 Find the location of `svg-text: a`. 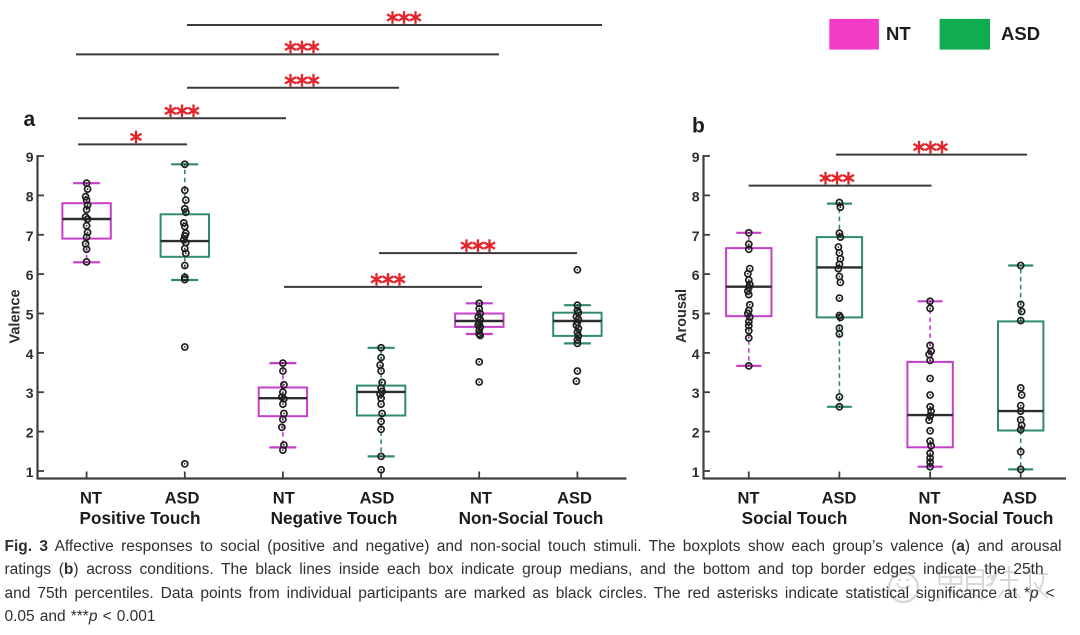

svg-text: a is located at coordinates (30, 119).